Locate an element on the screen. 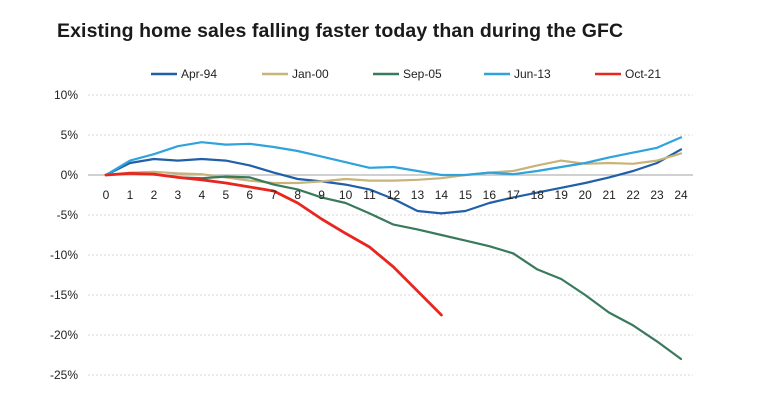  y-tick-label: -5% is located at coordinates (68, 215).